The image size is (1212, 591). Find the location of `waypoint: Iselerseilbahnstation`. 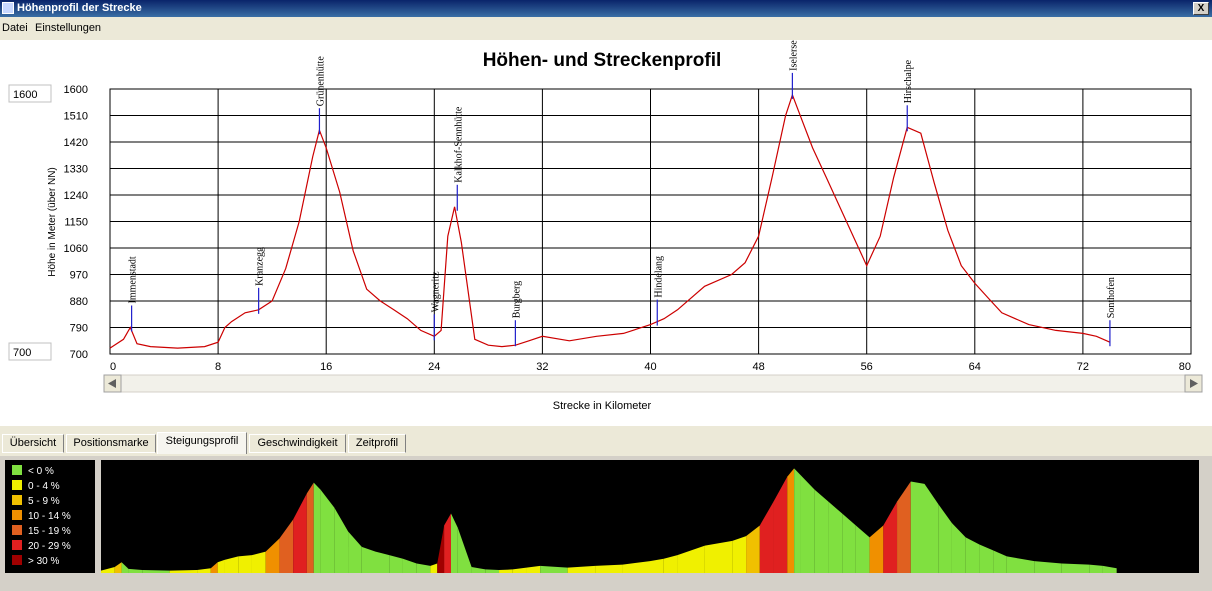

waypoint: Iselerseilbahnstation is located at coordinates (793, 69).